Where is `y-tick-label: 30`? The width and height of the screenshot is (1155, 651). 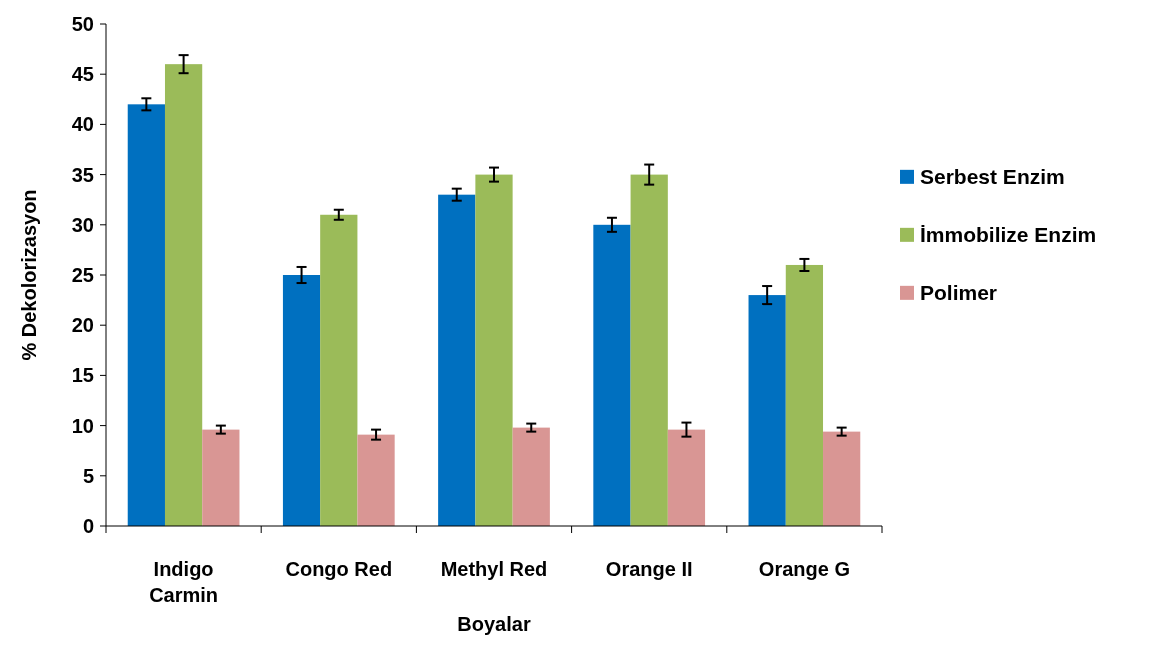 y-tick-label: 30 is located at coordinates (82, 224).